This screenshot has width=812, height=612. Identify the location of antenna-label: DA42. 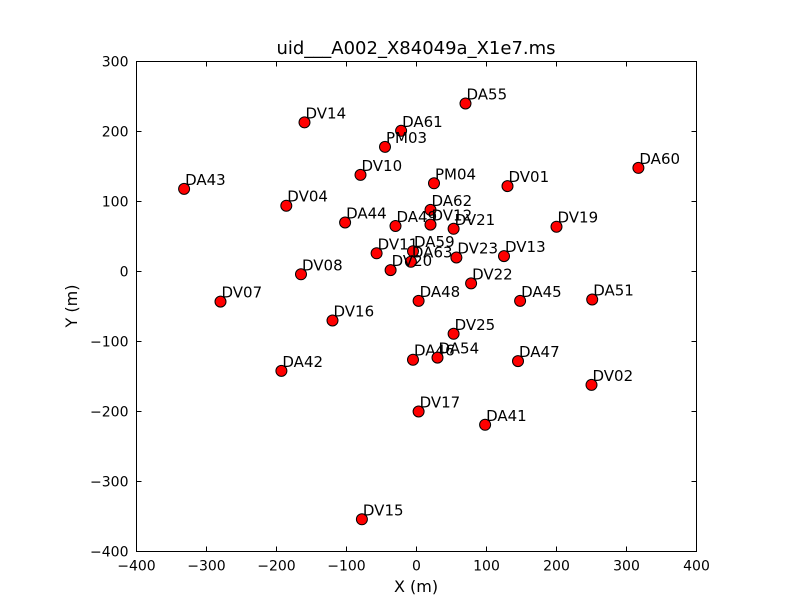
(302, 362).